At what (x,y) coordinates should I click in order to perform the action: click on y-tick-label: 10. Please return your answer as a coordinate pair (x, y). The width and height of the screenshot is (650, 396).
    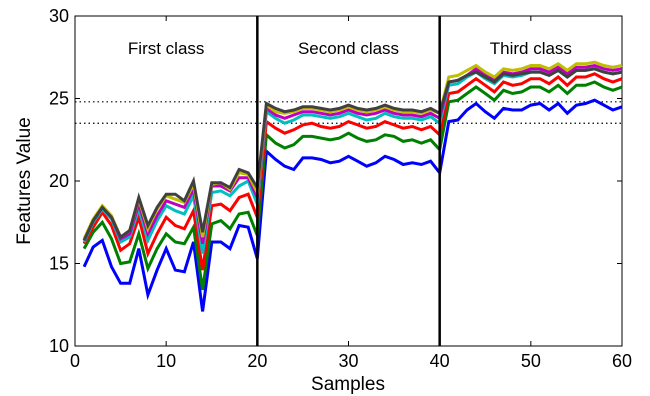
    Looking at the image, I should click on (59, 346).